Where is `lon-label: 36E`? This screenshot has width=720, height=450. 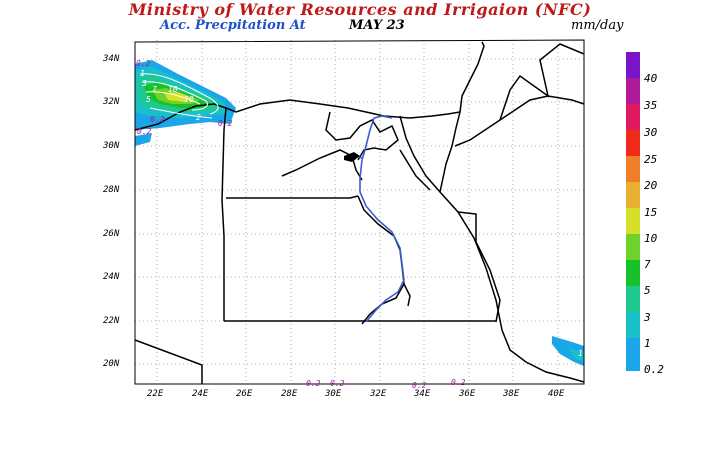 lon-label: 36E is located at coordinates (467, 394).